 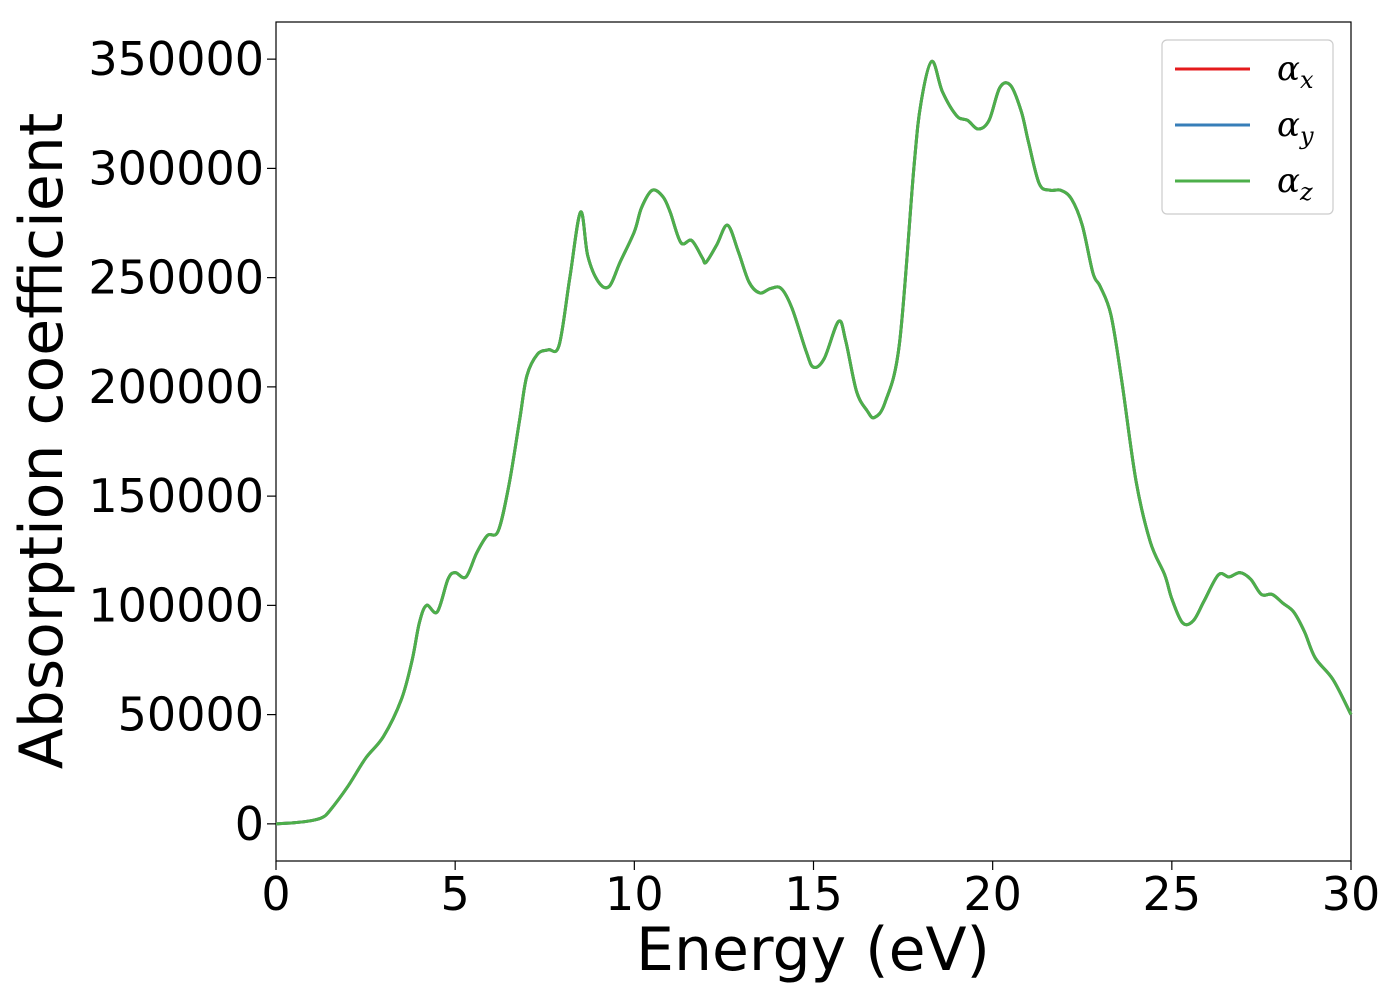 I want to click on legend-subscript: y, so click(x=1306, y=136).